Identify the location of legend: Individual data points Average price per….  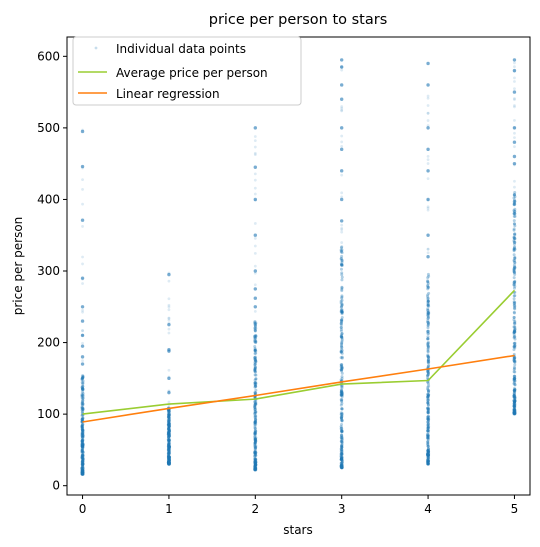
(187, 71).